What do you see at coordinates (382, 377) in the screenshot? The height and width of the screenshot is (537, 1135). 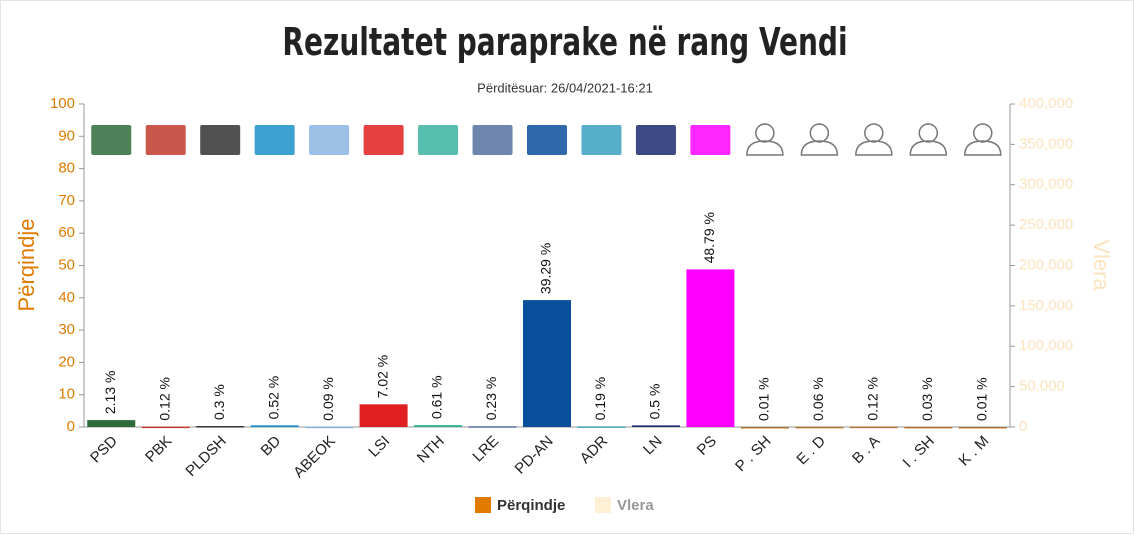 I see `value-label: 7.02 %` at bounding box center [382, 377].